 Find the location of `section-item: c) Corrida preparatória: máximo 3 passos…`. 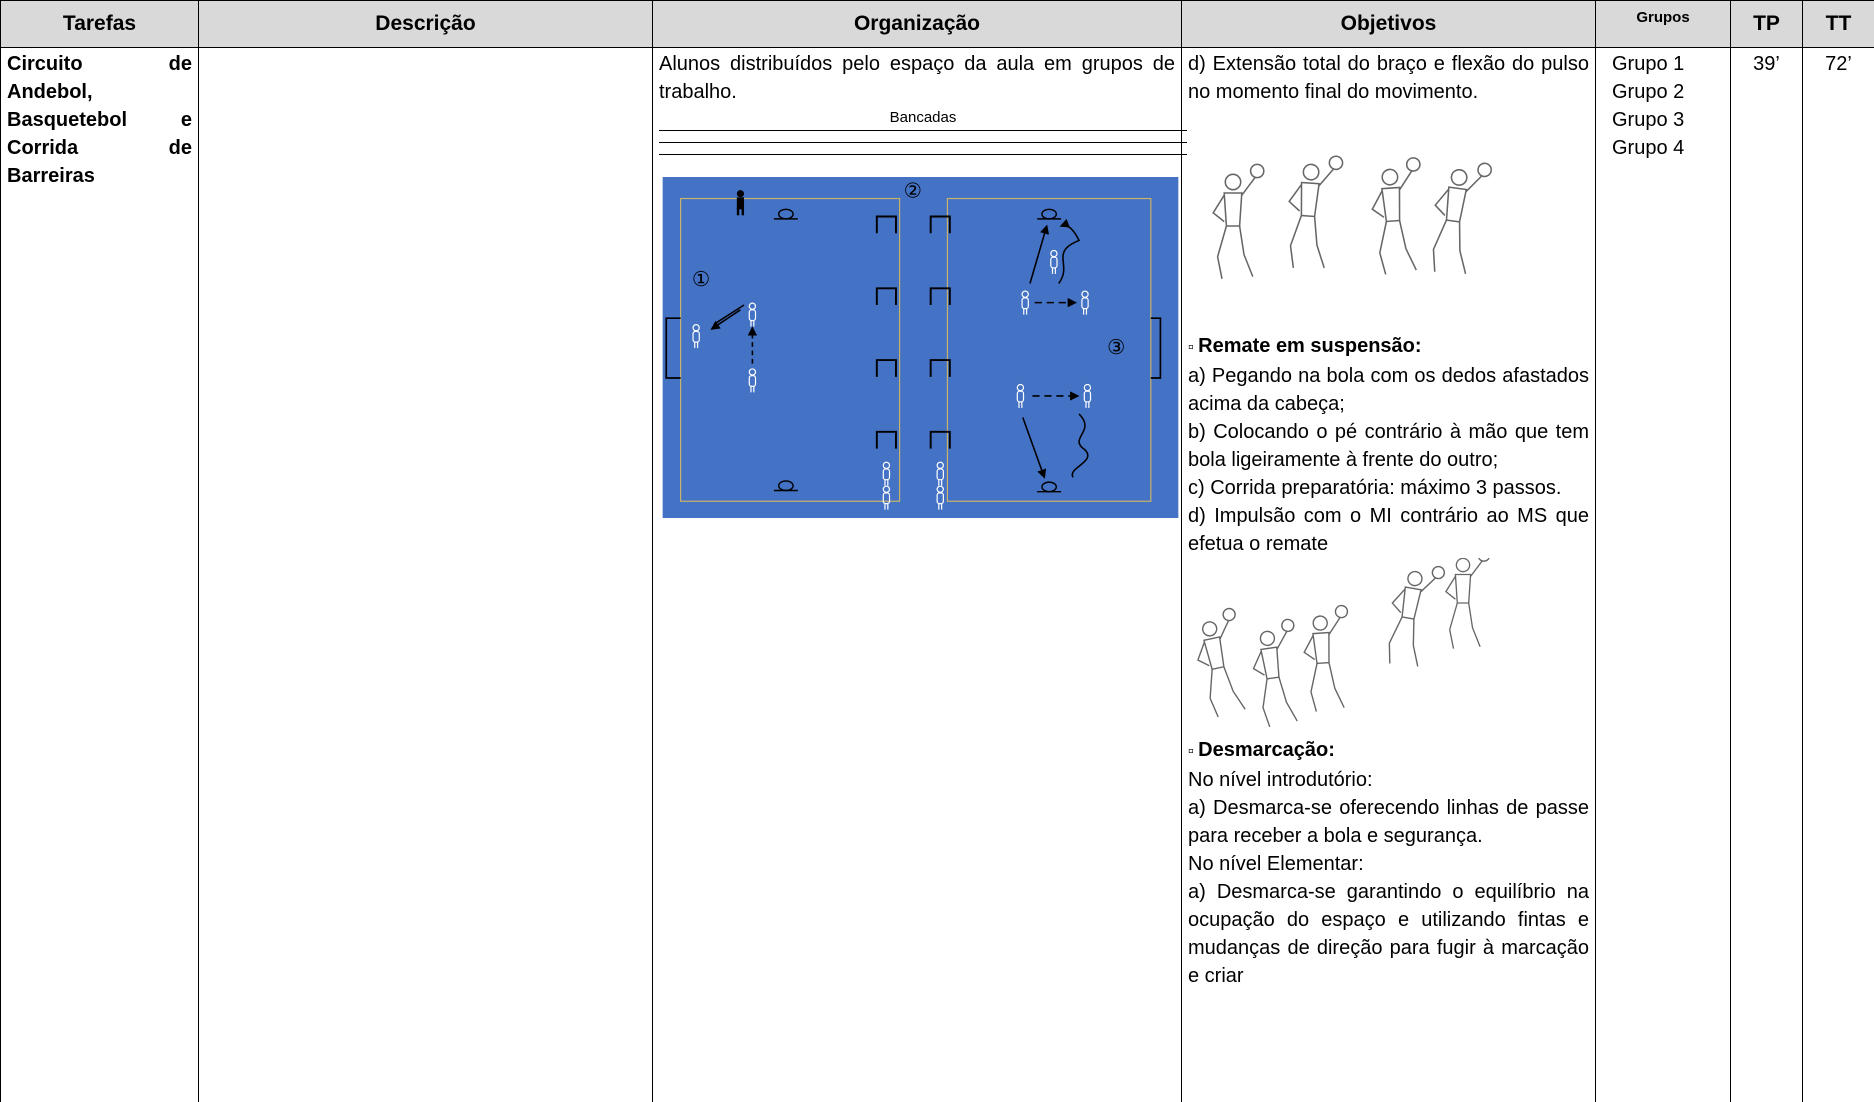

section-item: c) Corrida preparatória: máximo 3 passos… is located at coordinates (1375, 488).